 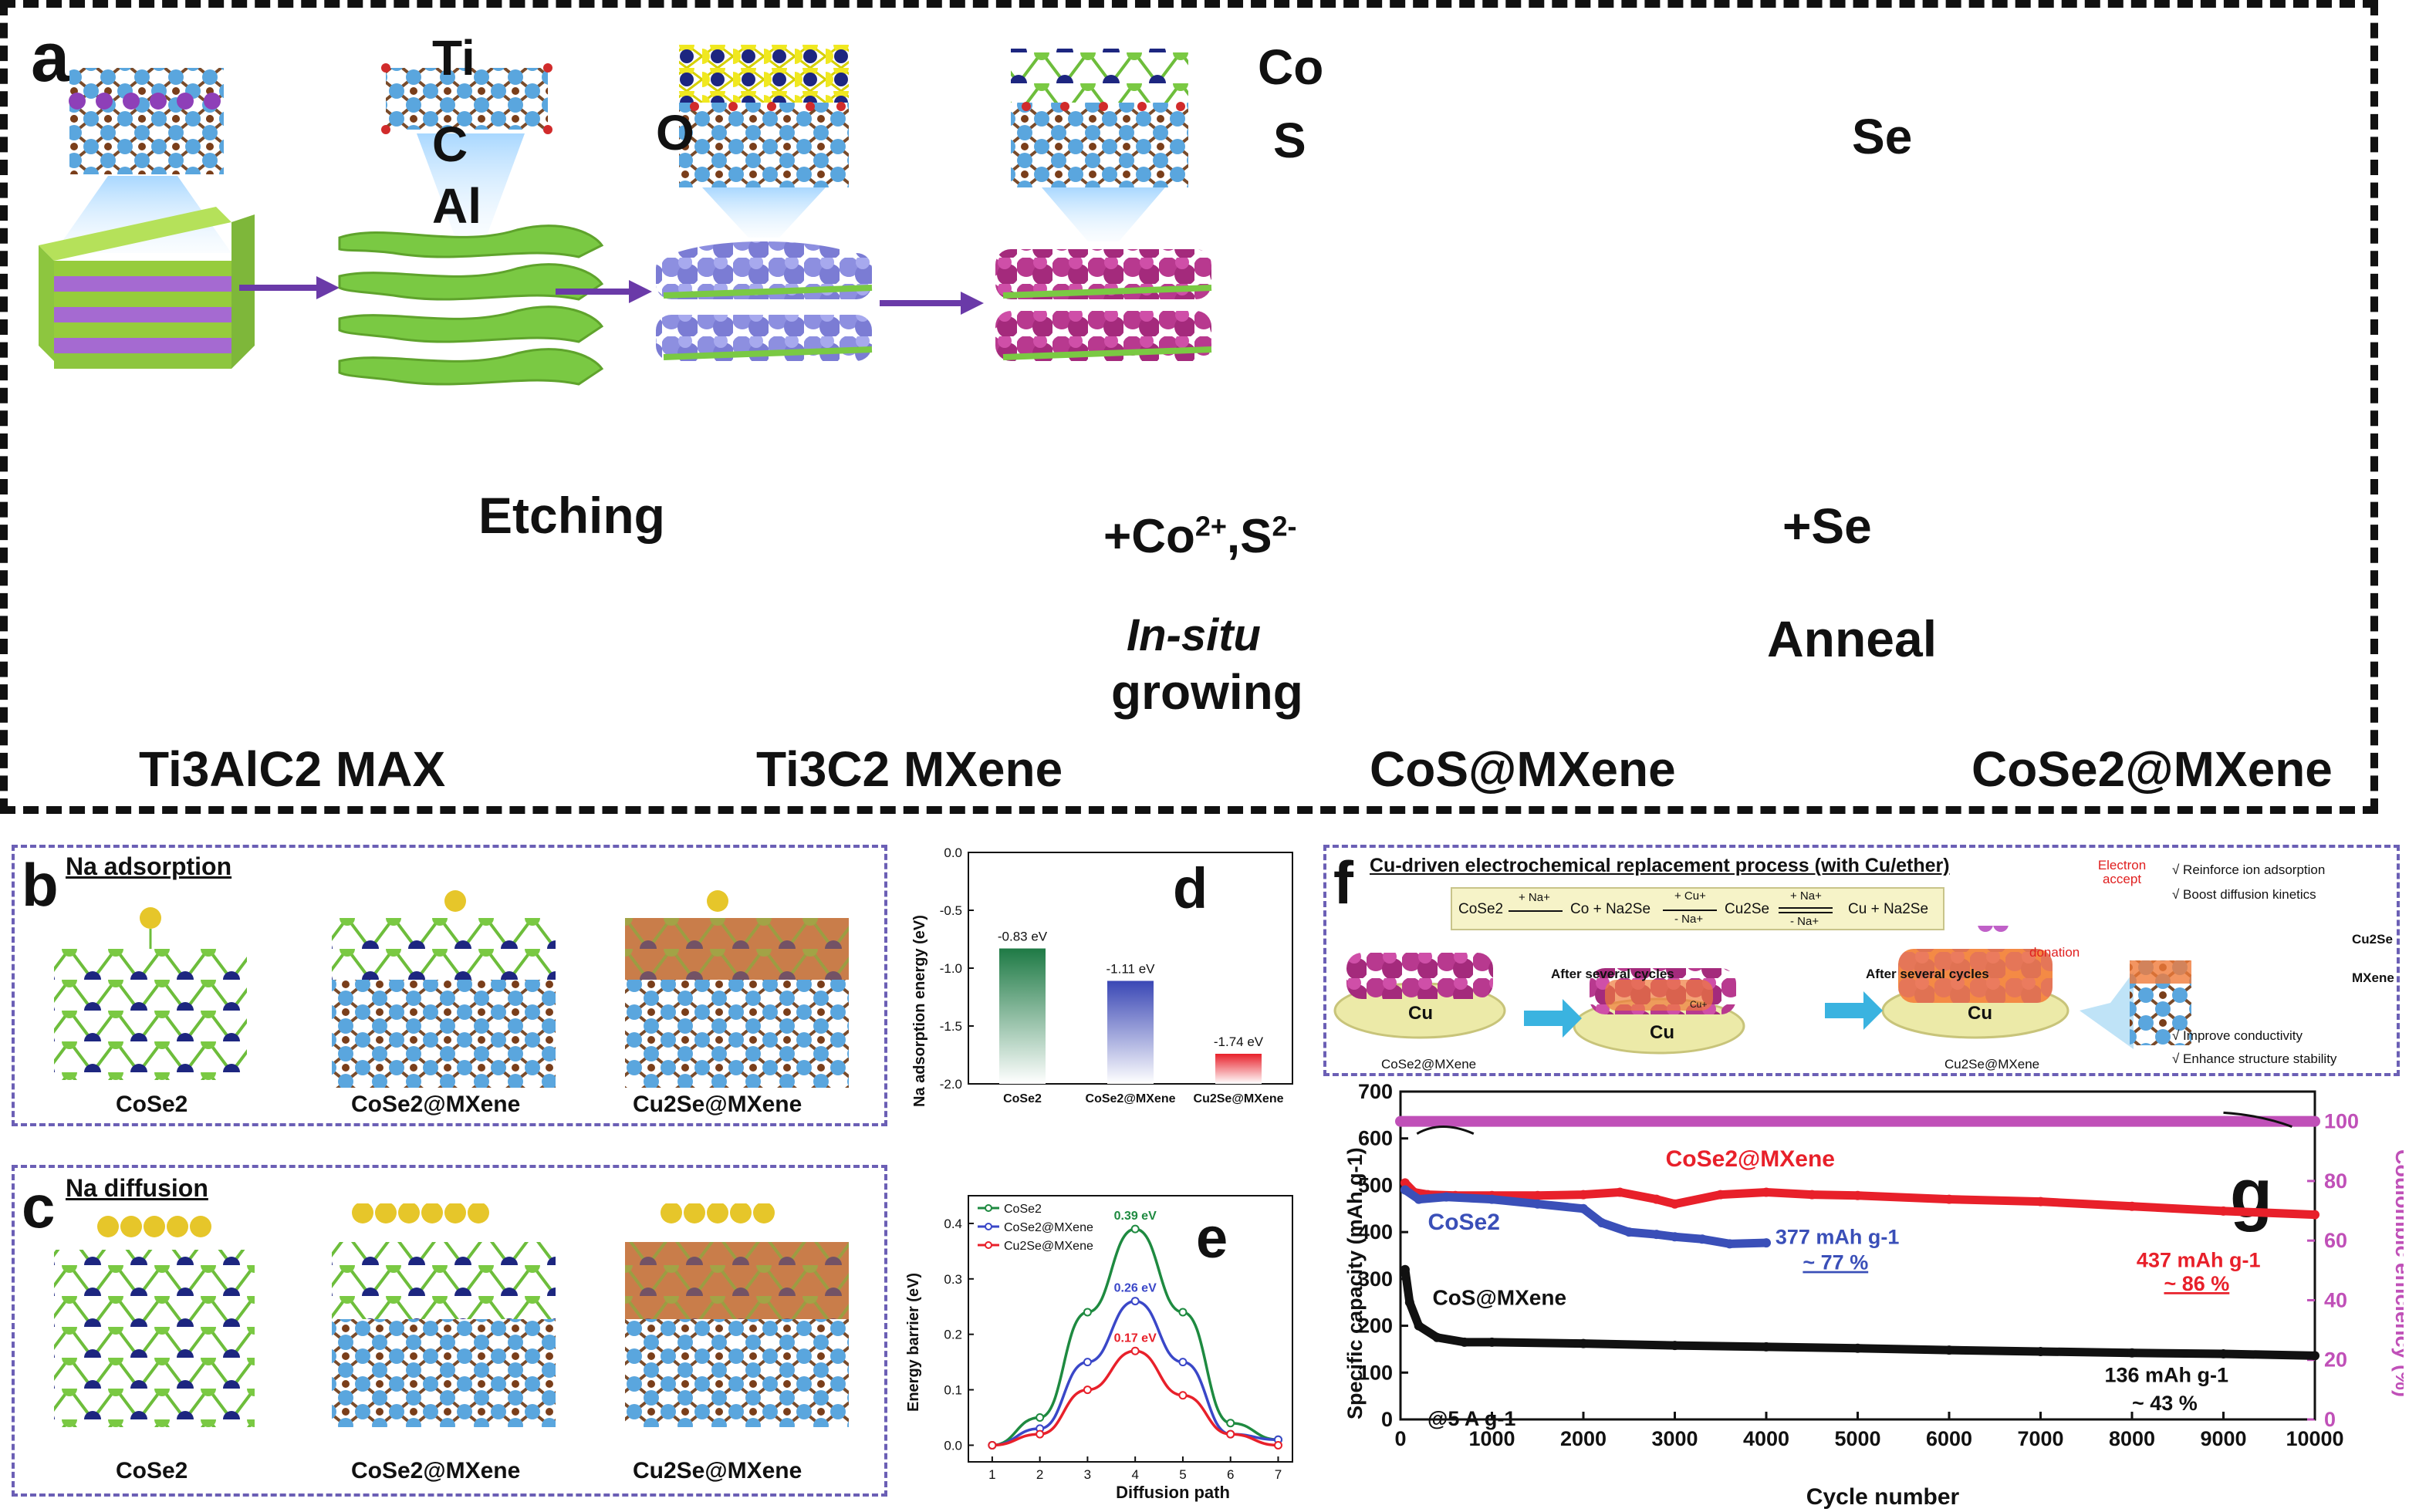 What do you see at coordinates (1207, 692) in the screenshot?
I see `arrow-label-growing: growing` at bounding box center [1207, 692].